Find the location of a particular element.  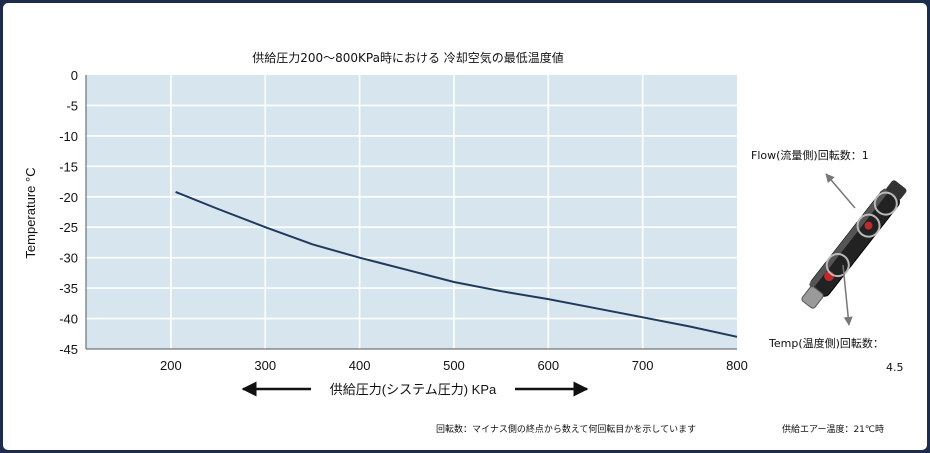

air-temp-note: 供給エアー温度：21℃時 is located at coordinates (833, 429).